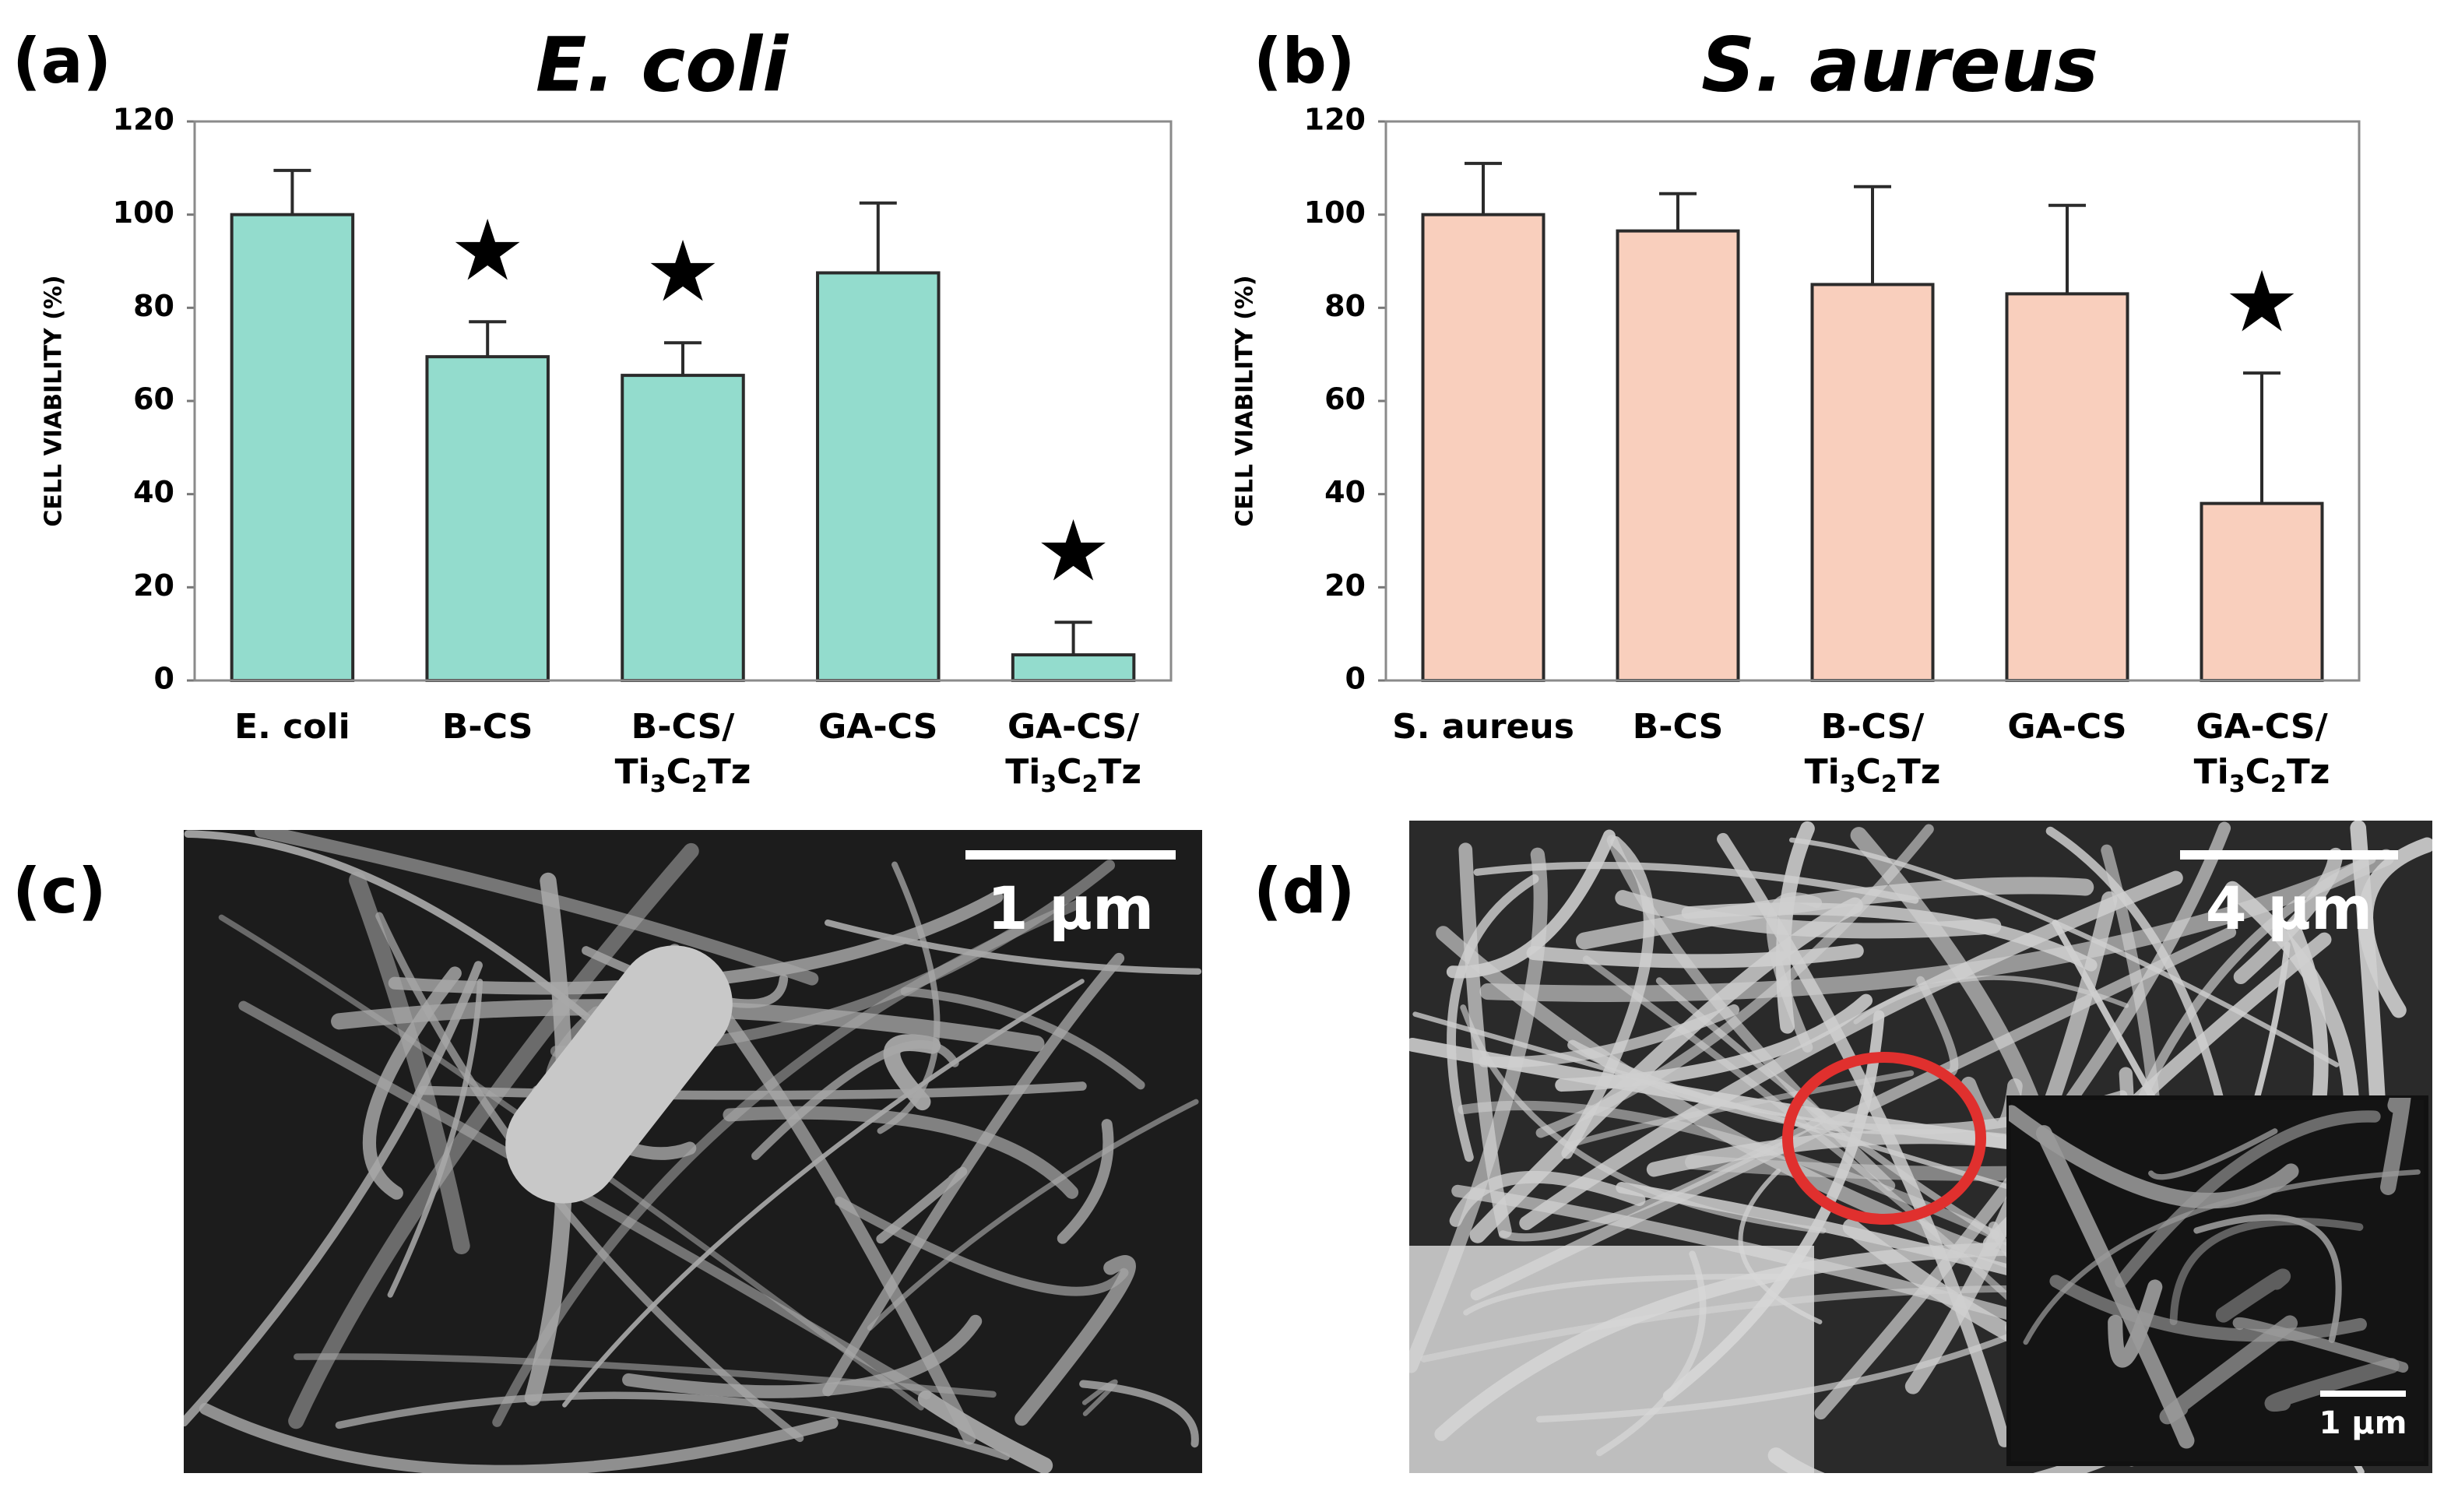  What do you see at coordinates (1345, 400) in the screenshot?
I see `y-tick-label: 60` at bounding box center [1345, 400].